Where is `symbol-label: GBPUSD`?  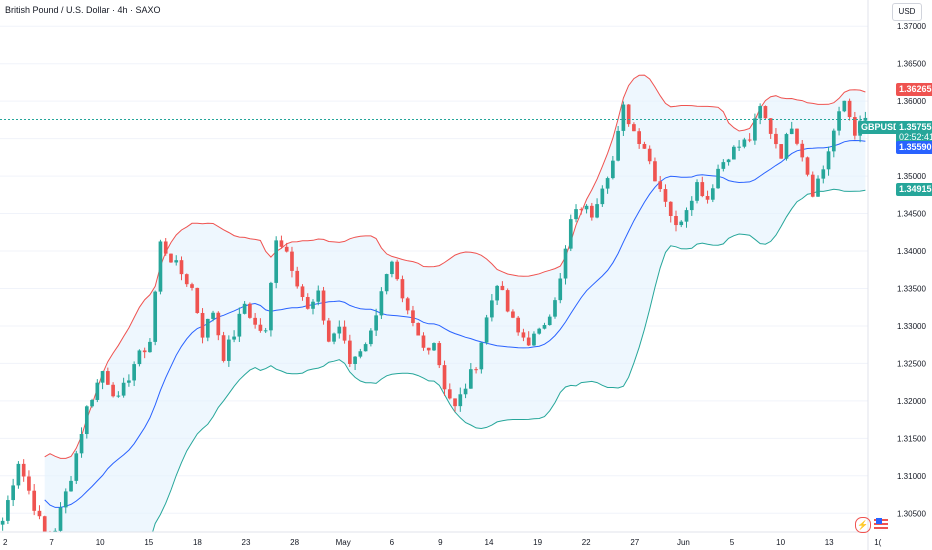 symbol-label: GBPUSD is located at coordinates (880, 127).